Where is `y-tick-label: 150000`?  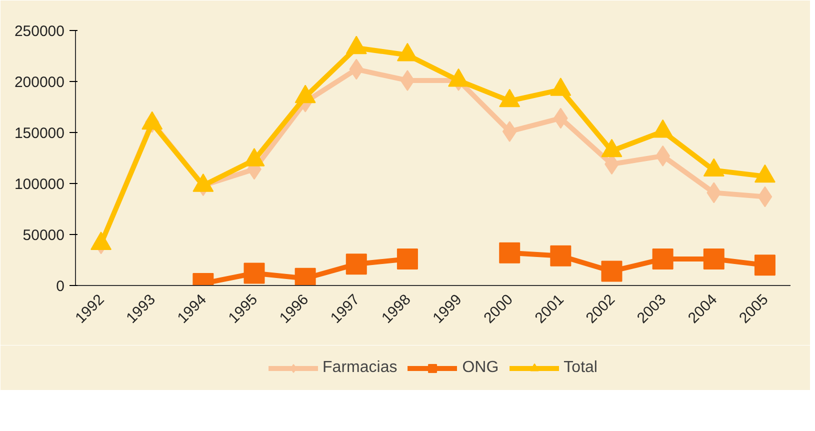 y-tick-label: 150000 is located at coordinates (39, 133).